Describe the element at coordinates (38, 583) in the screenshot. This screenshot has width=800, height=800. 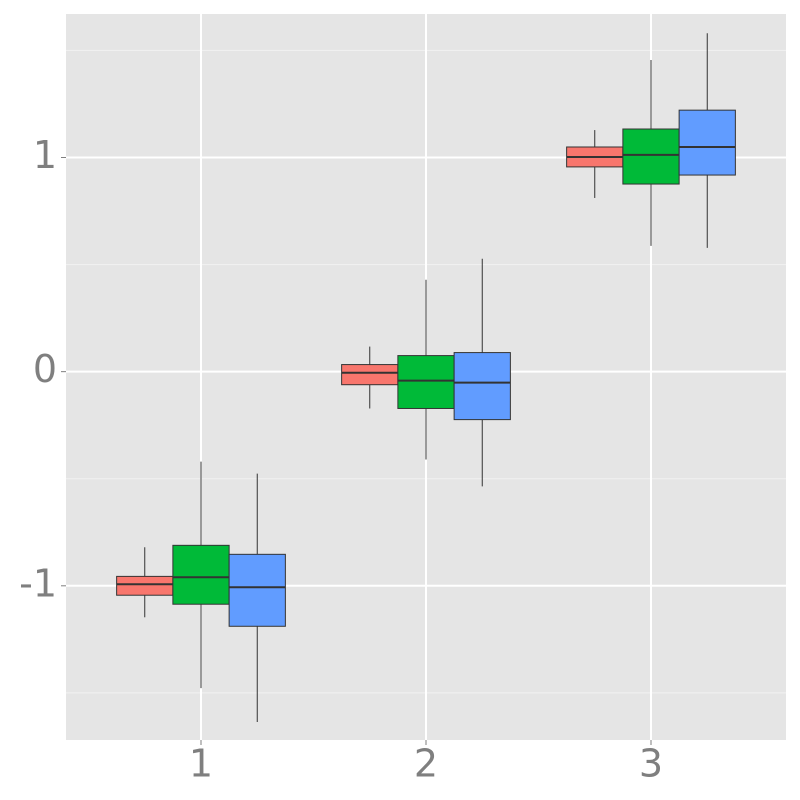
I see `y-tick-label: -1` at that location.